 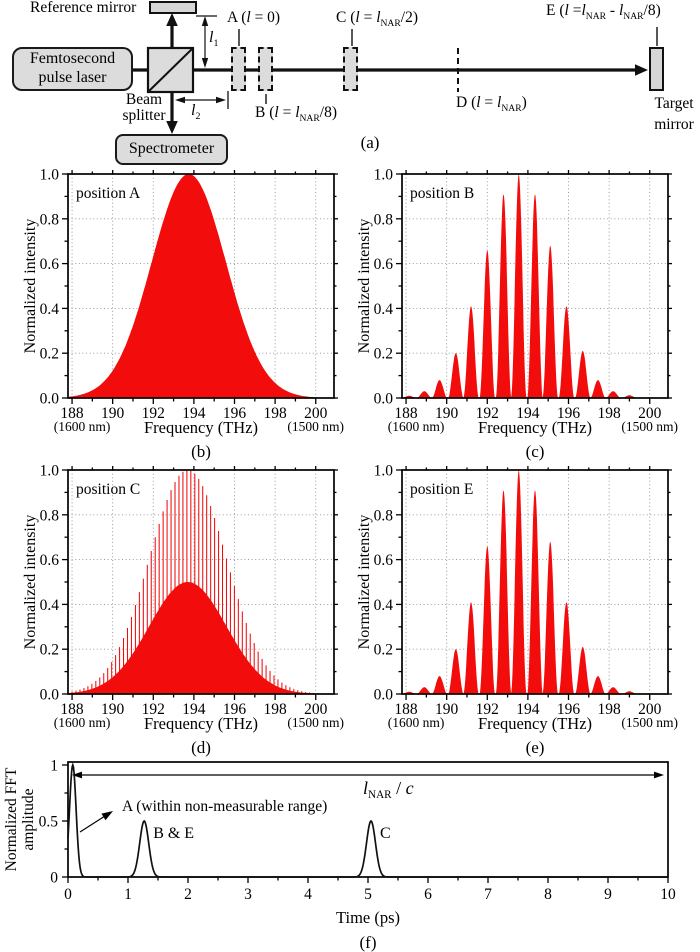 What do you see at coordinates (370, 142) in the screenshot?
I see `caption-a: (a)` at bounding box center [370, 142].